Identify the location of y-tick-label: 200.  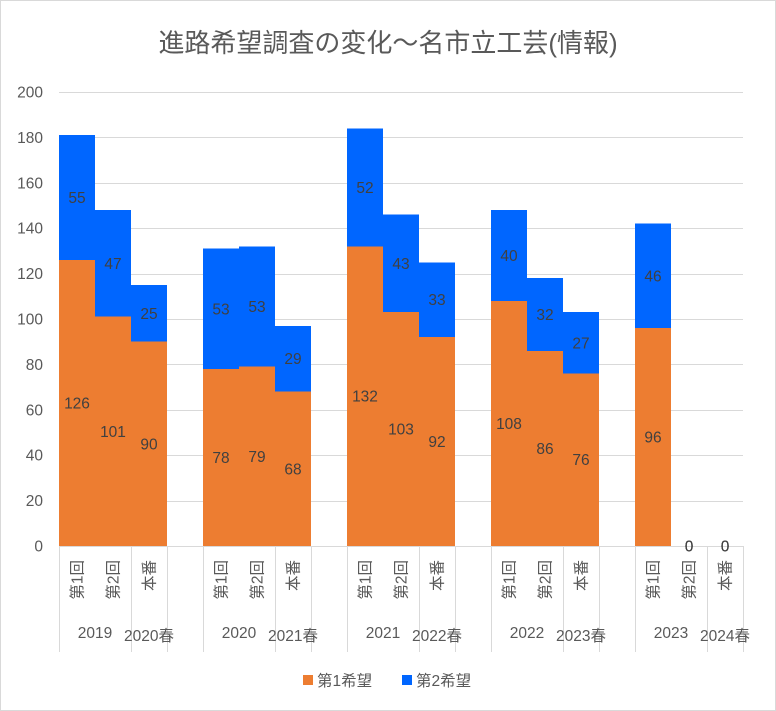
(30, 93).